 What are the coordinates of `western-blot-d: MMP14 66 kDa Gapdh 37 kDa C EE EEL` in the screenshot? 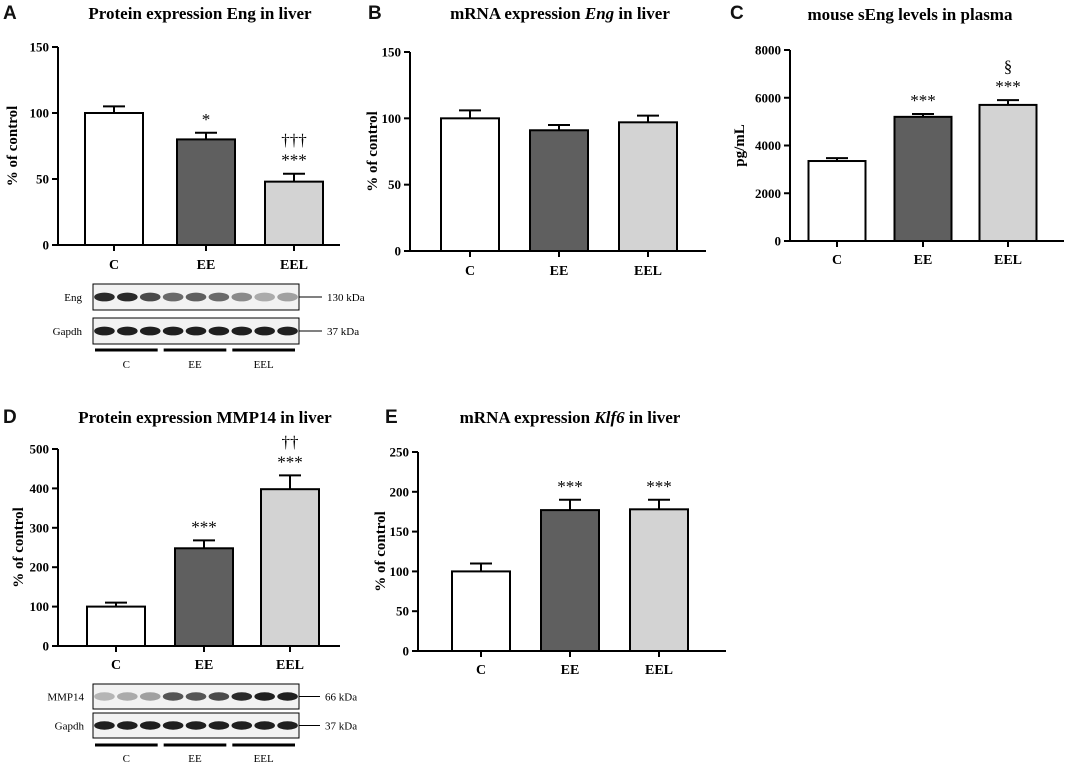 It's located at (202, 724).